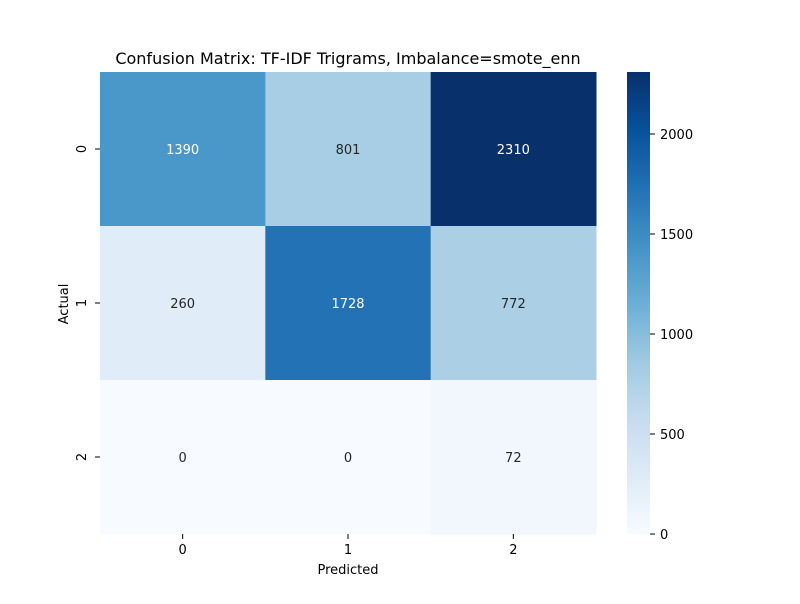 The image size is (800, 604). I want to click on colorbar-gradient, so click(638, 303).